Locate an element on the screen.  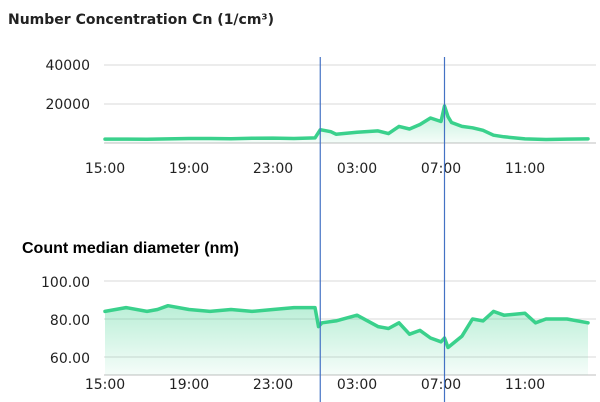
chart-2-yticks: 100.00 80.00 60.00 is located at coordinates (65, 321).